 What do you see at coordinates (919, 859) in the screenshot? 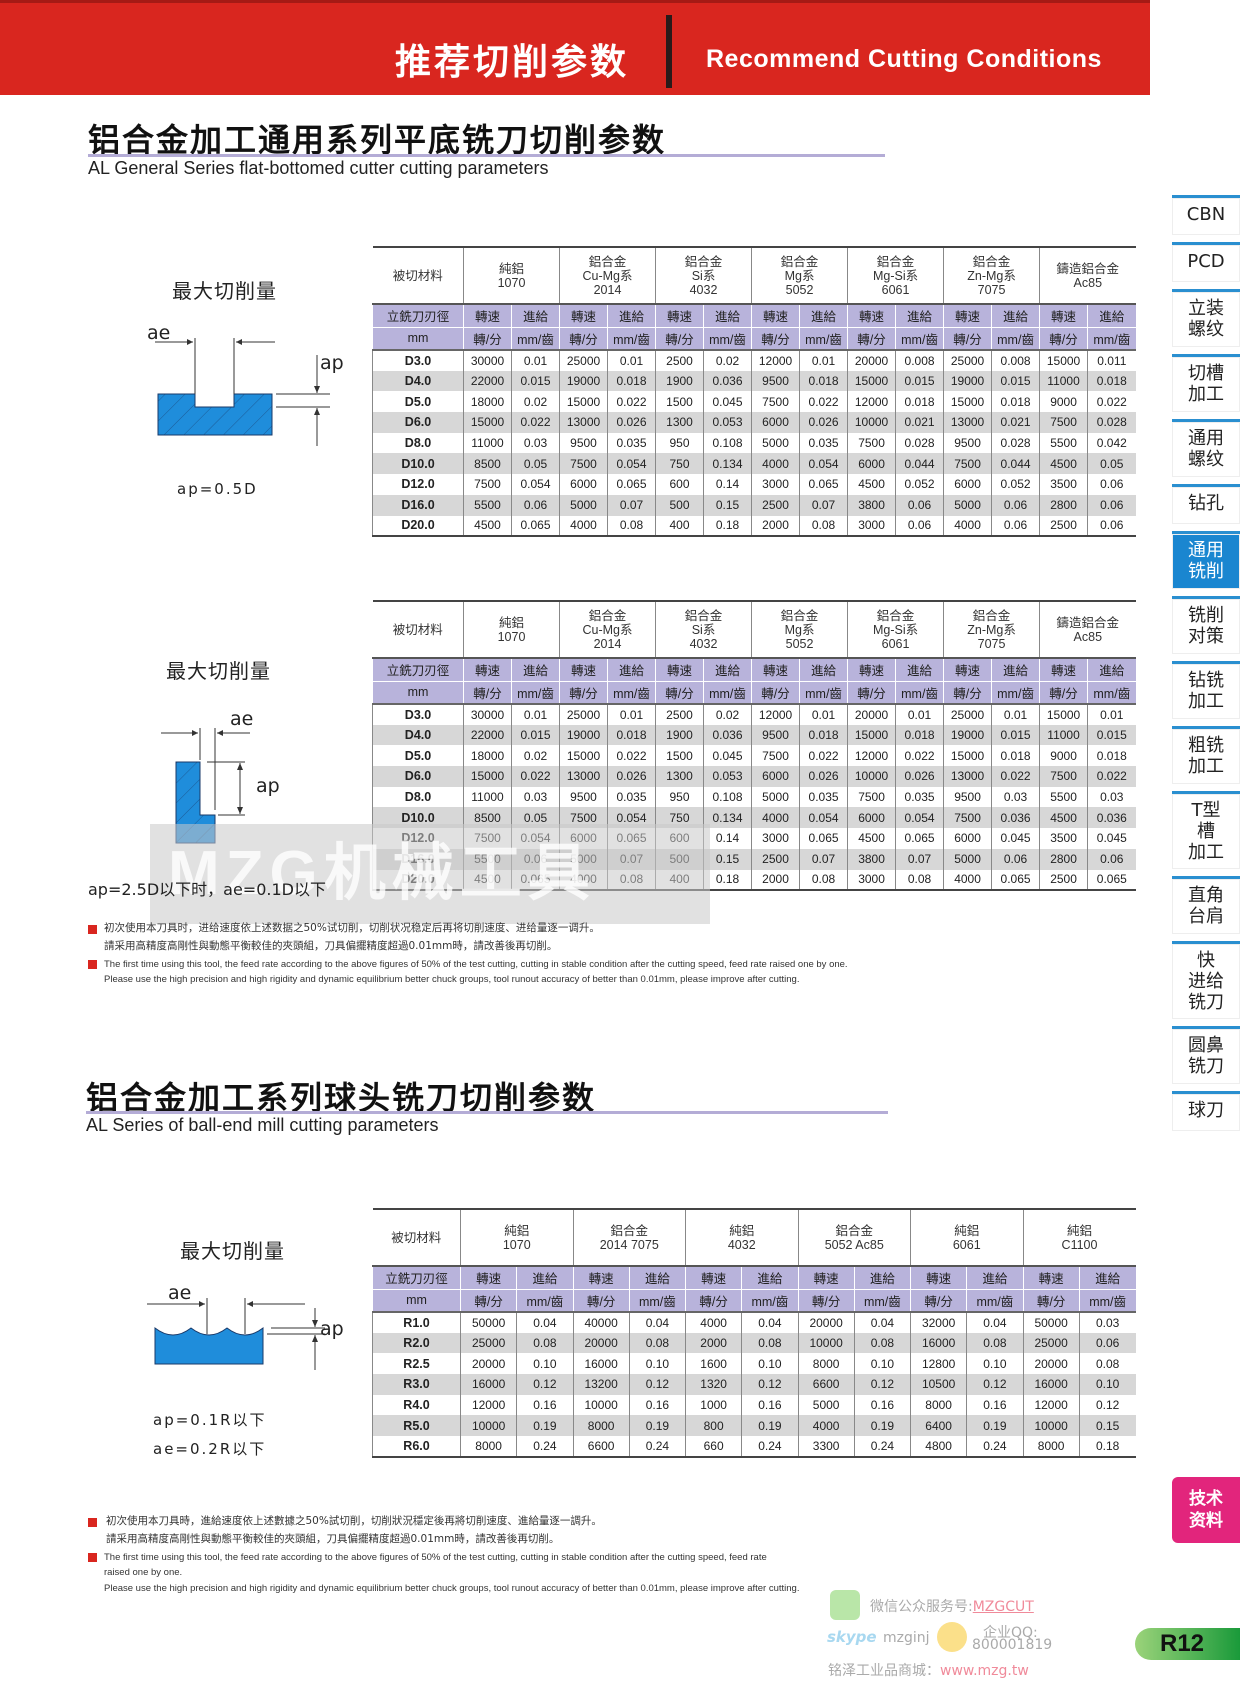
I see `feed-value: 0.07` at bounding box center [919, 859].